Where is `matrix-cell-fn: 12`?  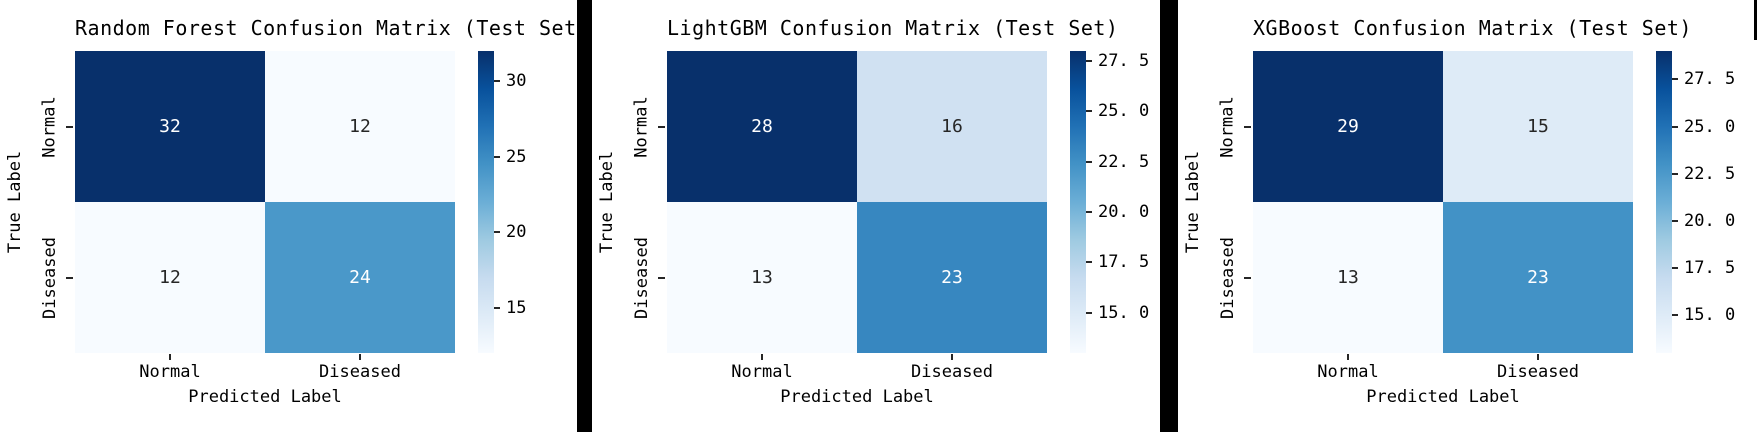 matrix-cell-fn: 12 is located at coordinates (170, 277).